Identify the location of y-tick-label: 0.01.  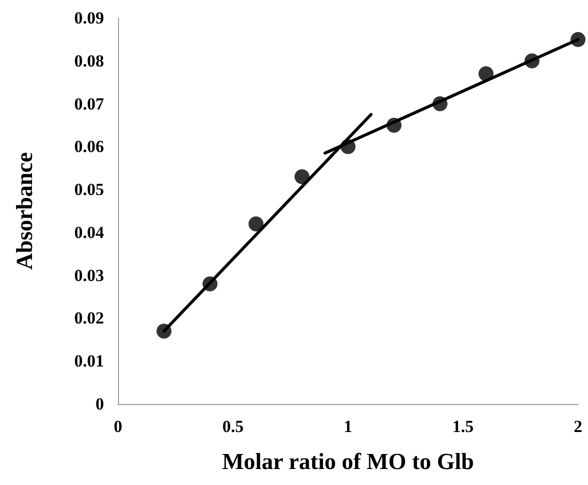
(89, 361).